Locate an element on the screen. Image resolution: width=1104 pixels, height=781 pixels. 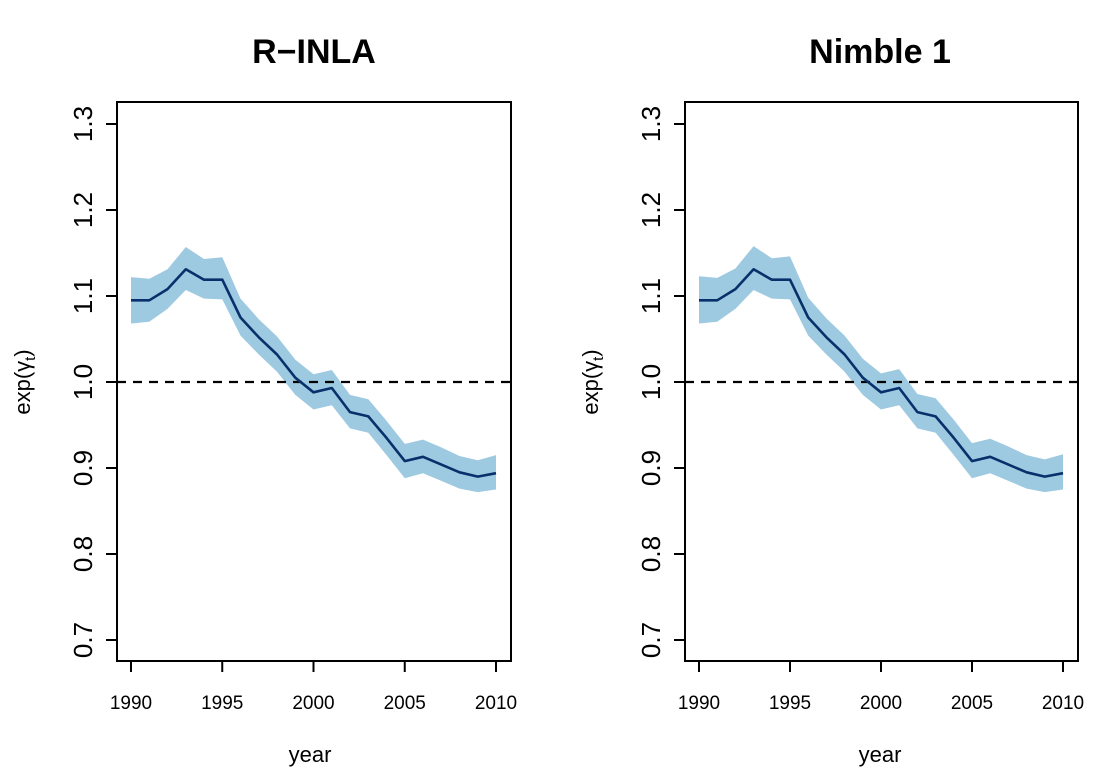
panel-title: Nimble 1 is located at coordinates (880, 52).